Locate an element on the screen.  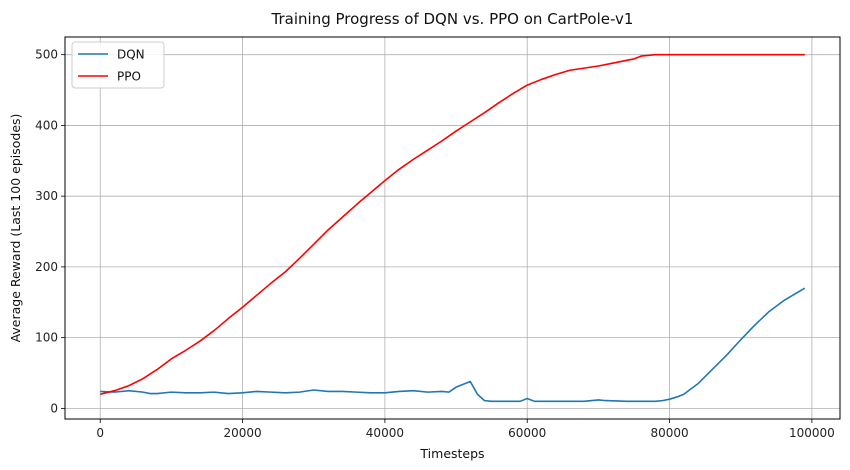
x-tick-label: 0 is located at coordinates (100, 433).